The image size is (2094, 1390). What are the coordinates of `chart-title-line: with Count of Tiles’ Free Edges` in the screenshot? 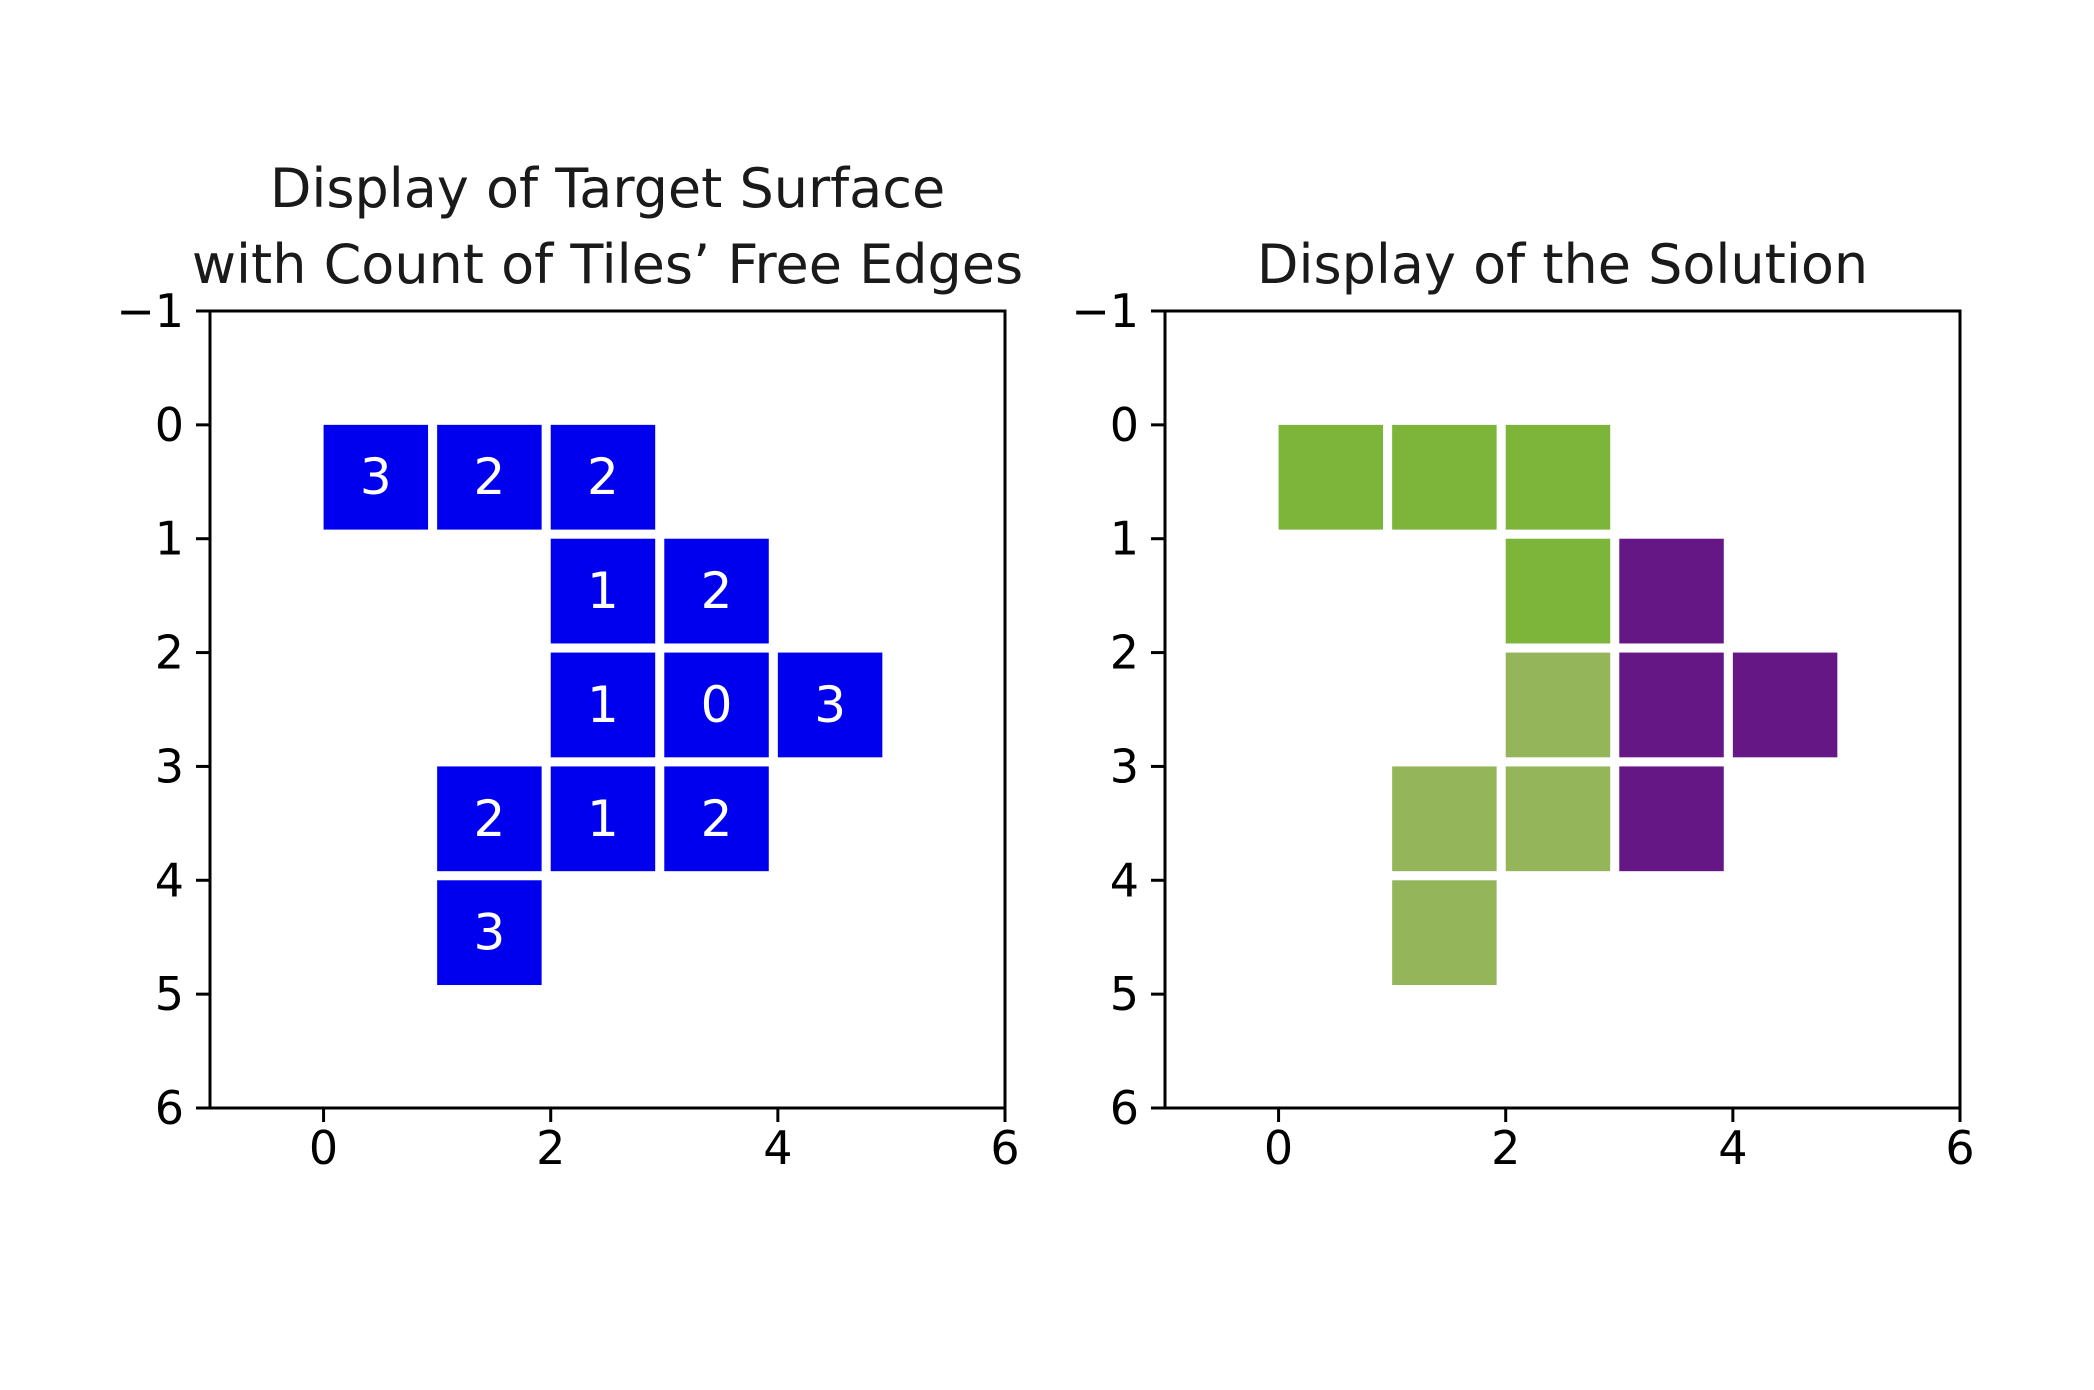 It's located at (607, 264).